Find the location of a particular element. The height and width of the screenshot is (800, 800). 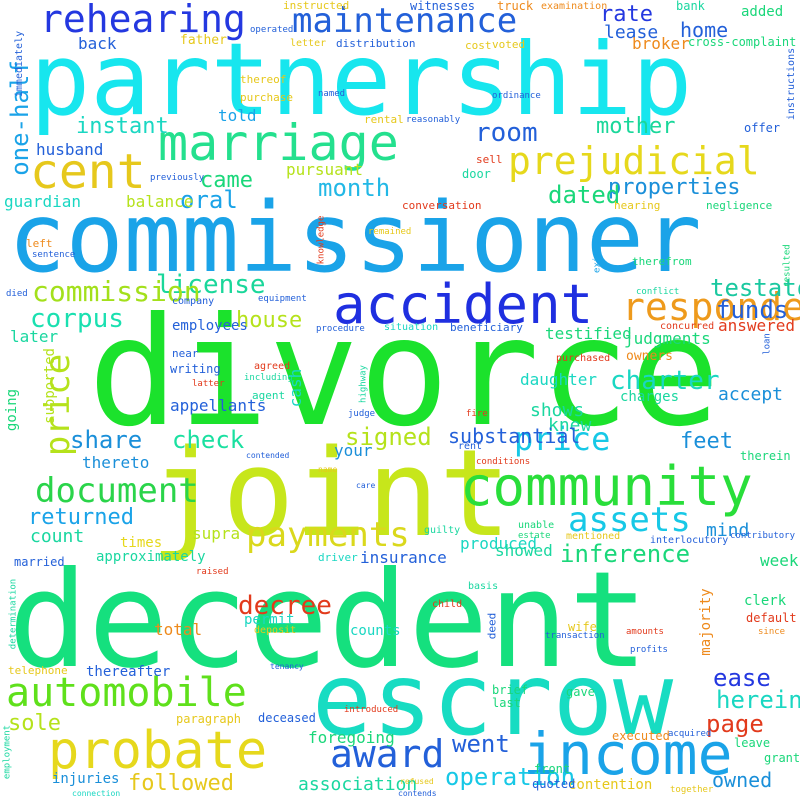

word-guardian: husband is located at coordinates (70, 149).